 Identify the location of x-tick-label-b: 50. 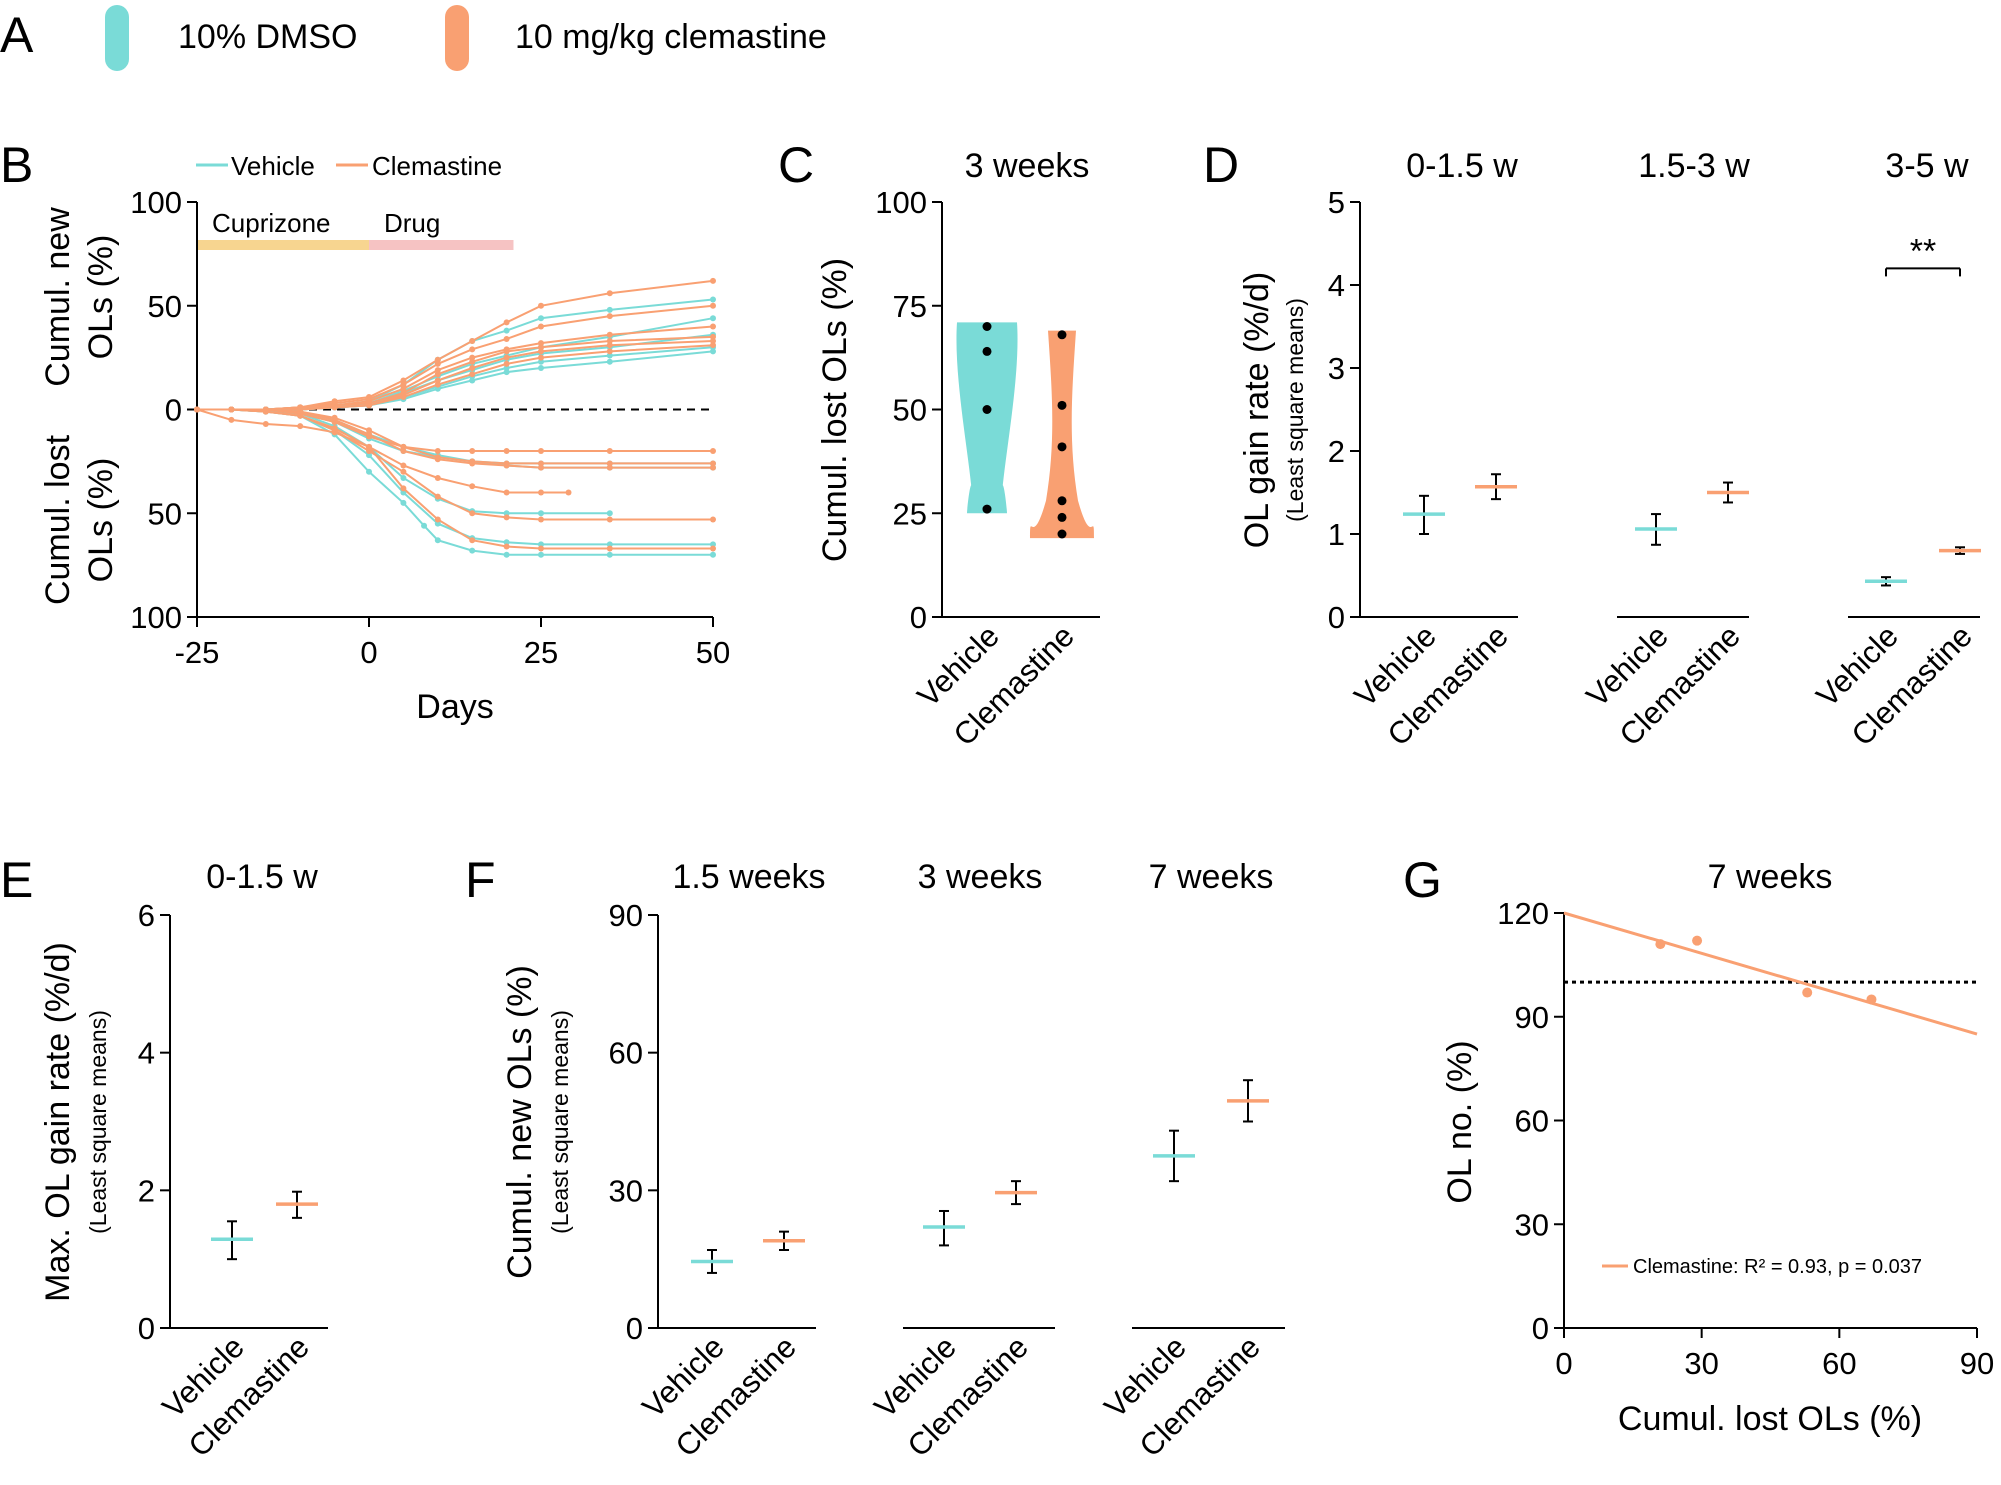
(713, 652).